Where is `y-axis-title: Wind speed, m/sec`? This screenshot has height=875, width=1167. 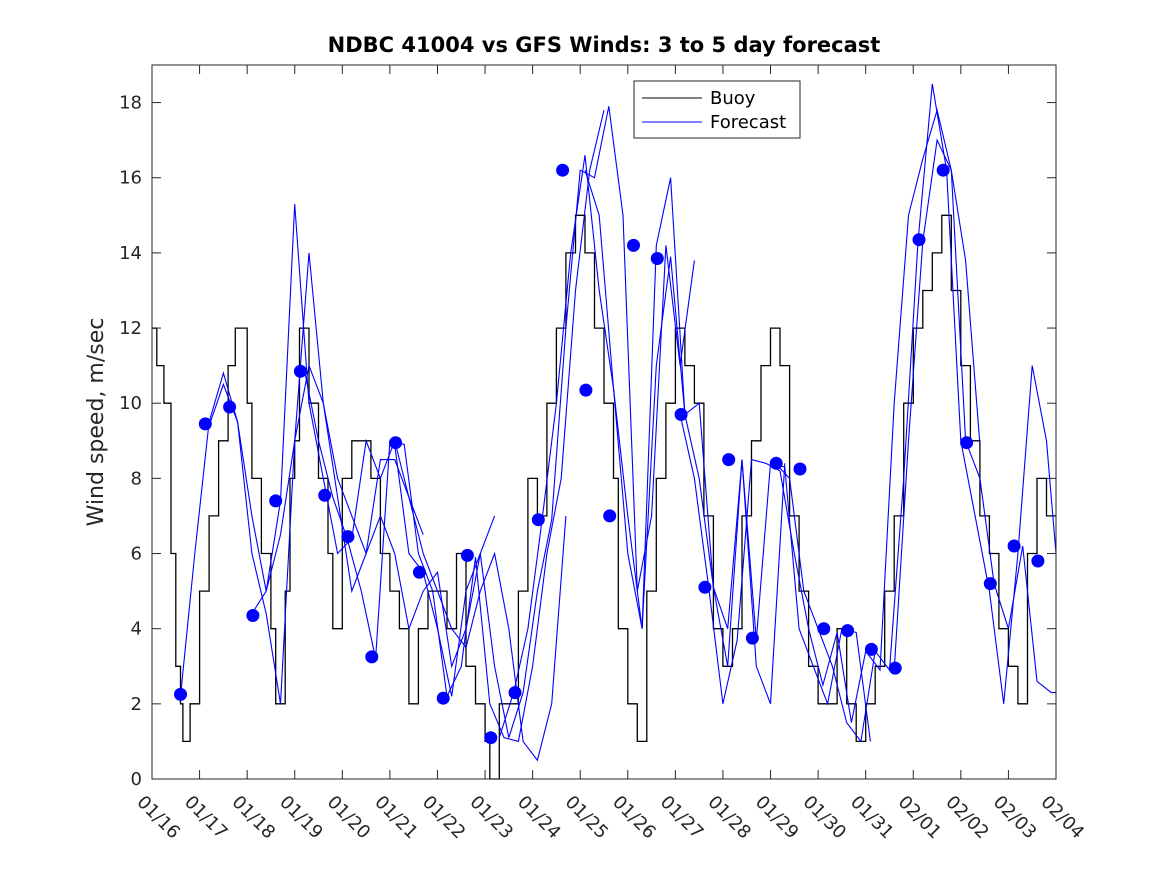
y-axis-title: Wind speed, m/sec is located at coordinates (96, 422).